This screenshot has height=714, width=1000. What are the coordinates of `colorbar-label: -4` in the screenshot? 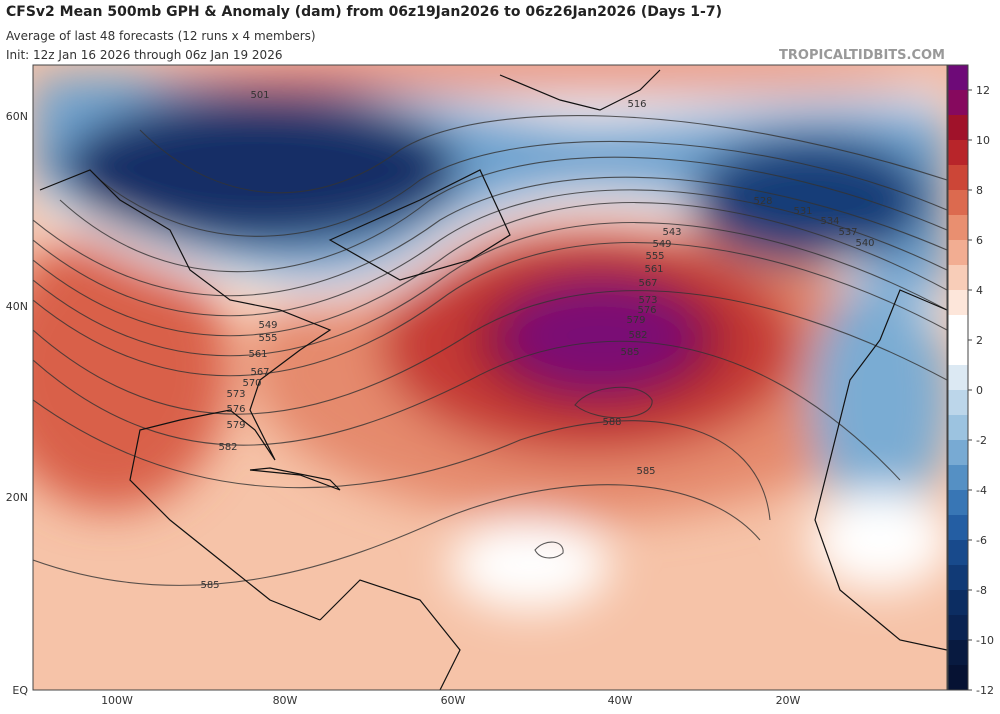 It's located at (981, 490).